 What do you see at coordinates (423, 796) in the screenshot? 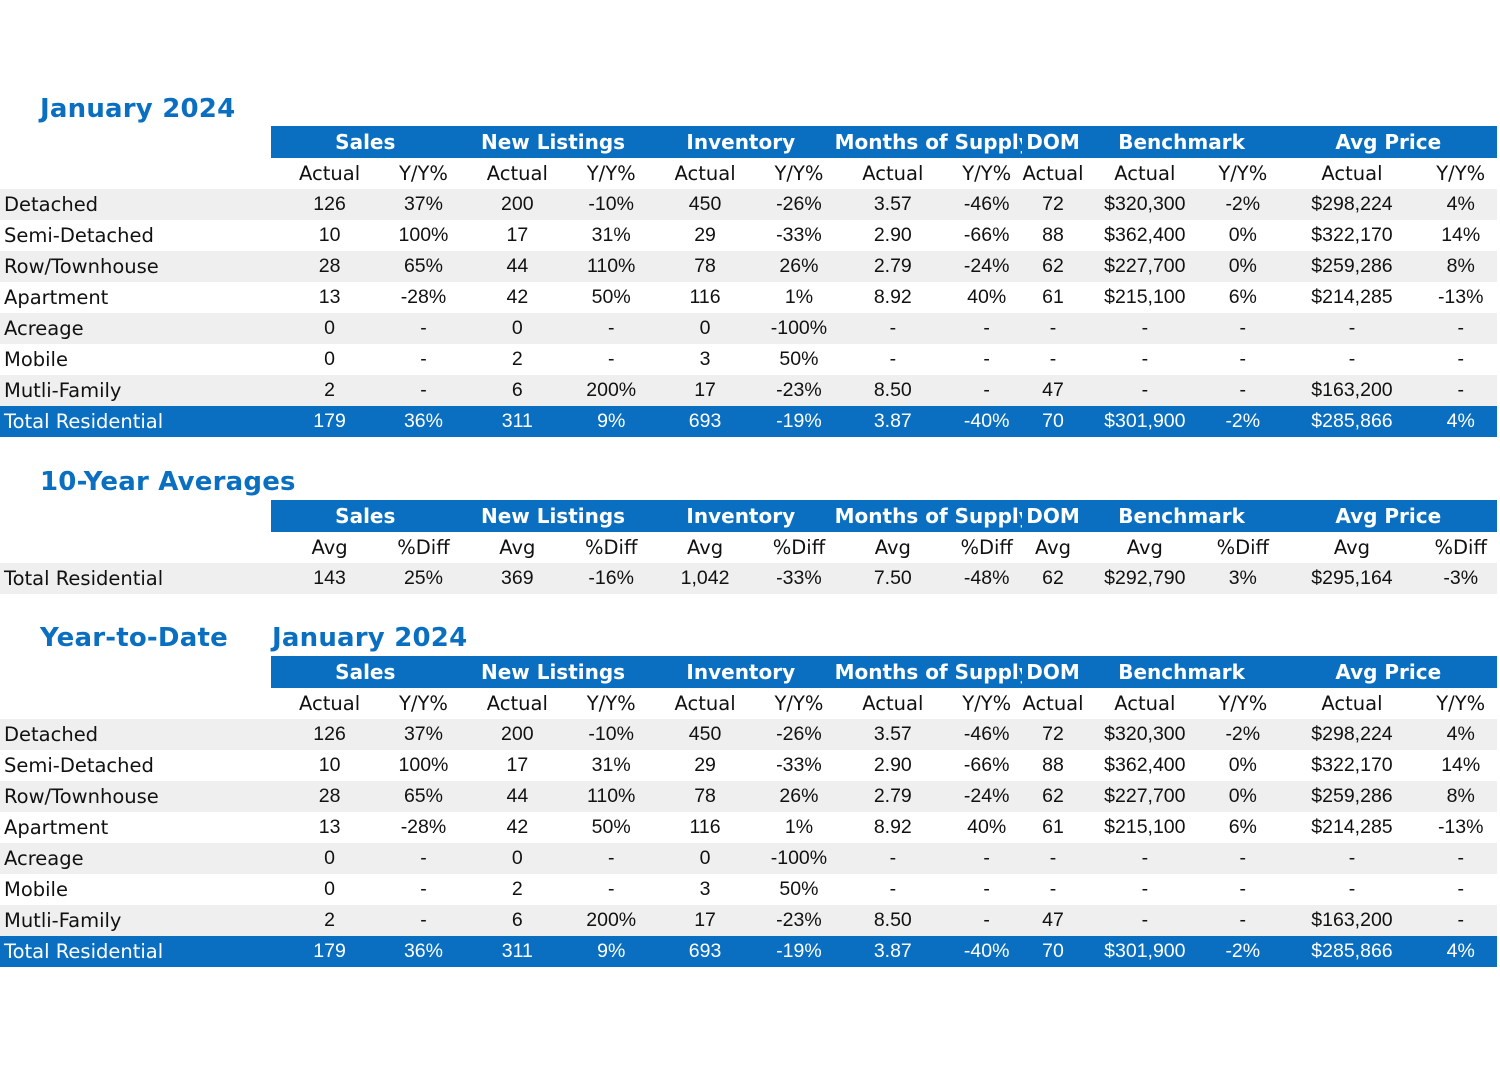
I see `table-cell: 65%` at bounding box center [423, 796].